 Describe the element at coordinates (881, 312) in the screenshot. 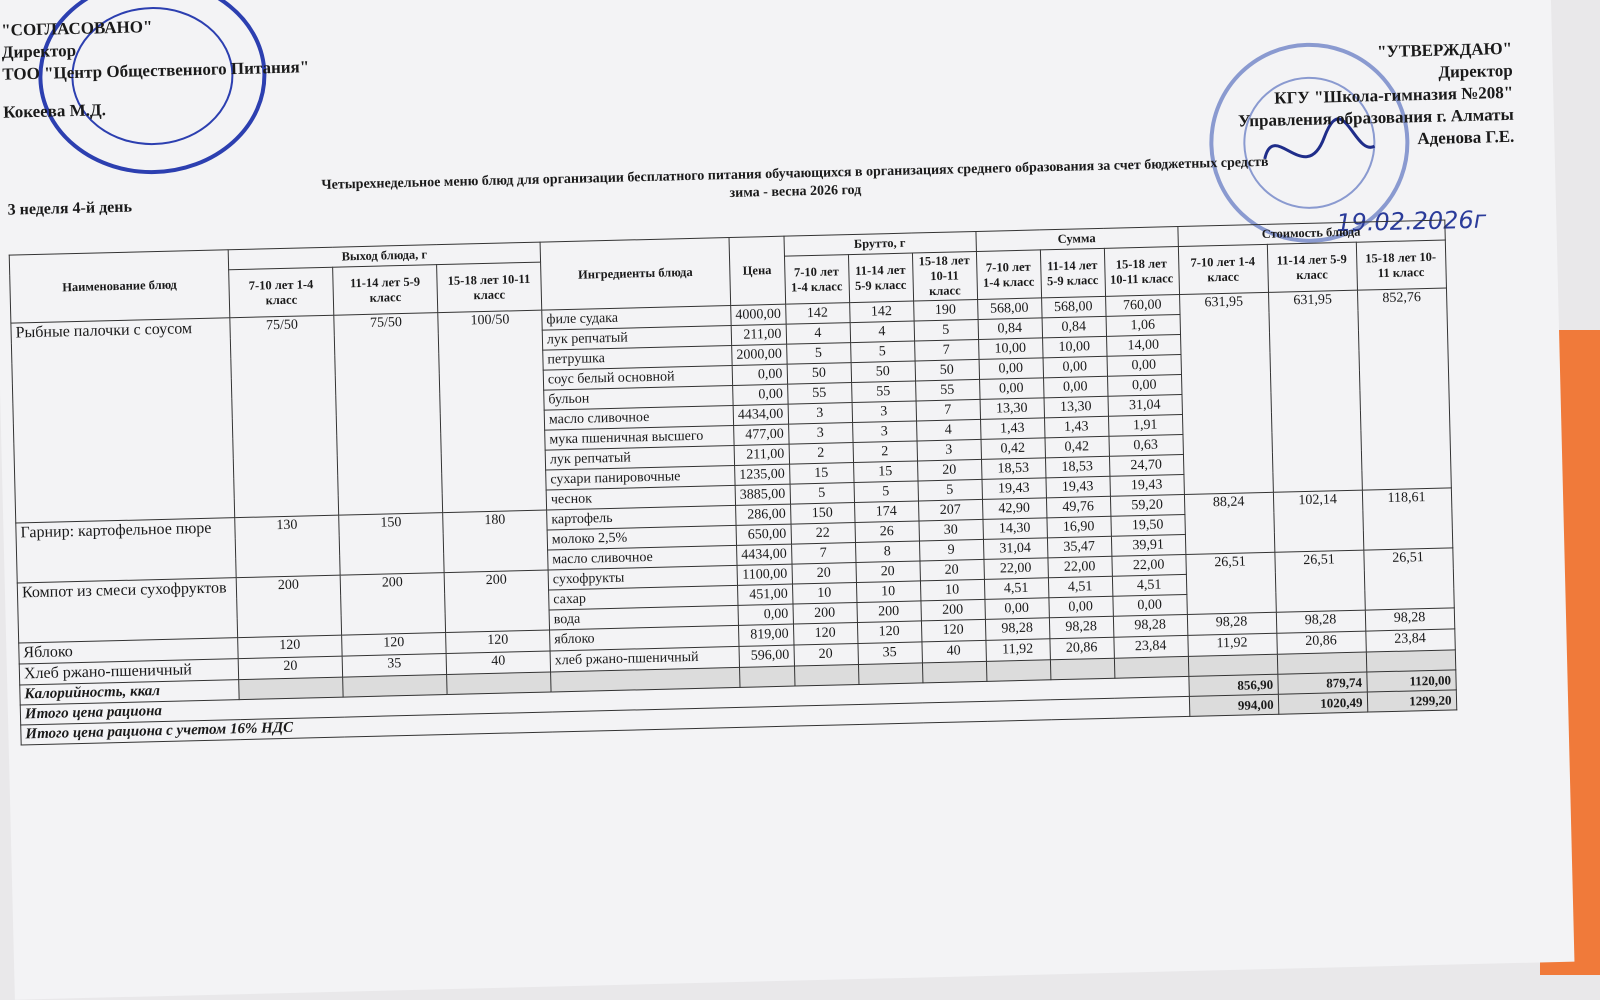

I see `brutto-value: 142` at that location.